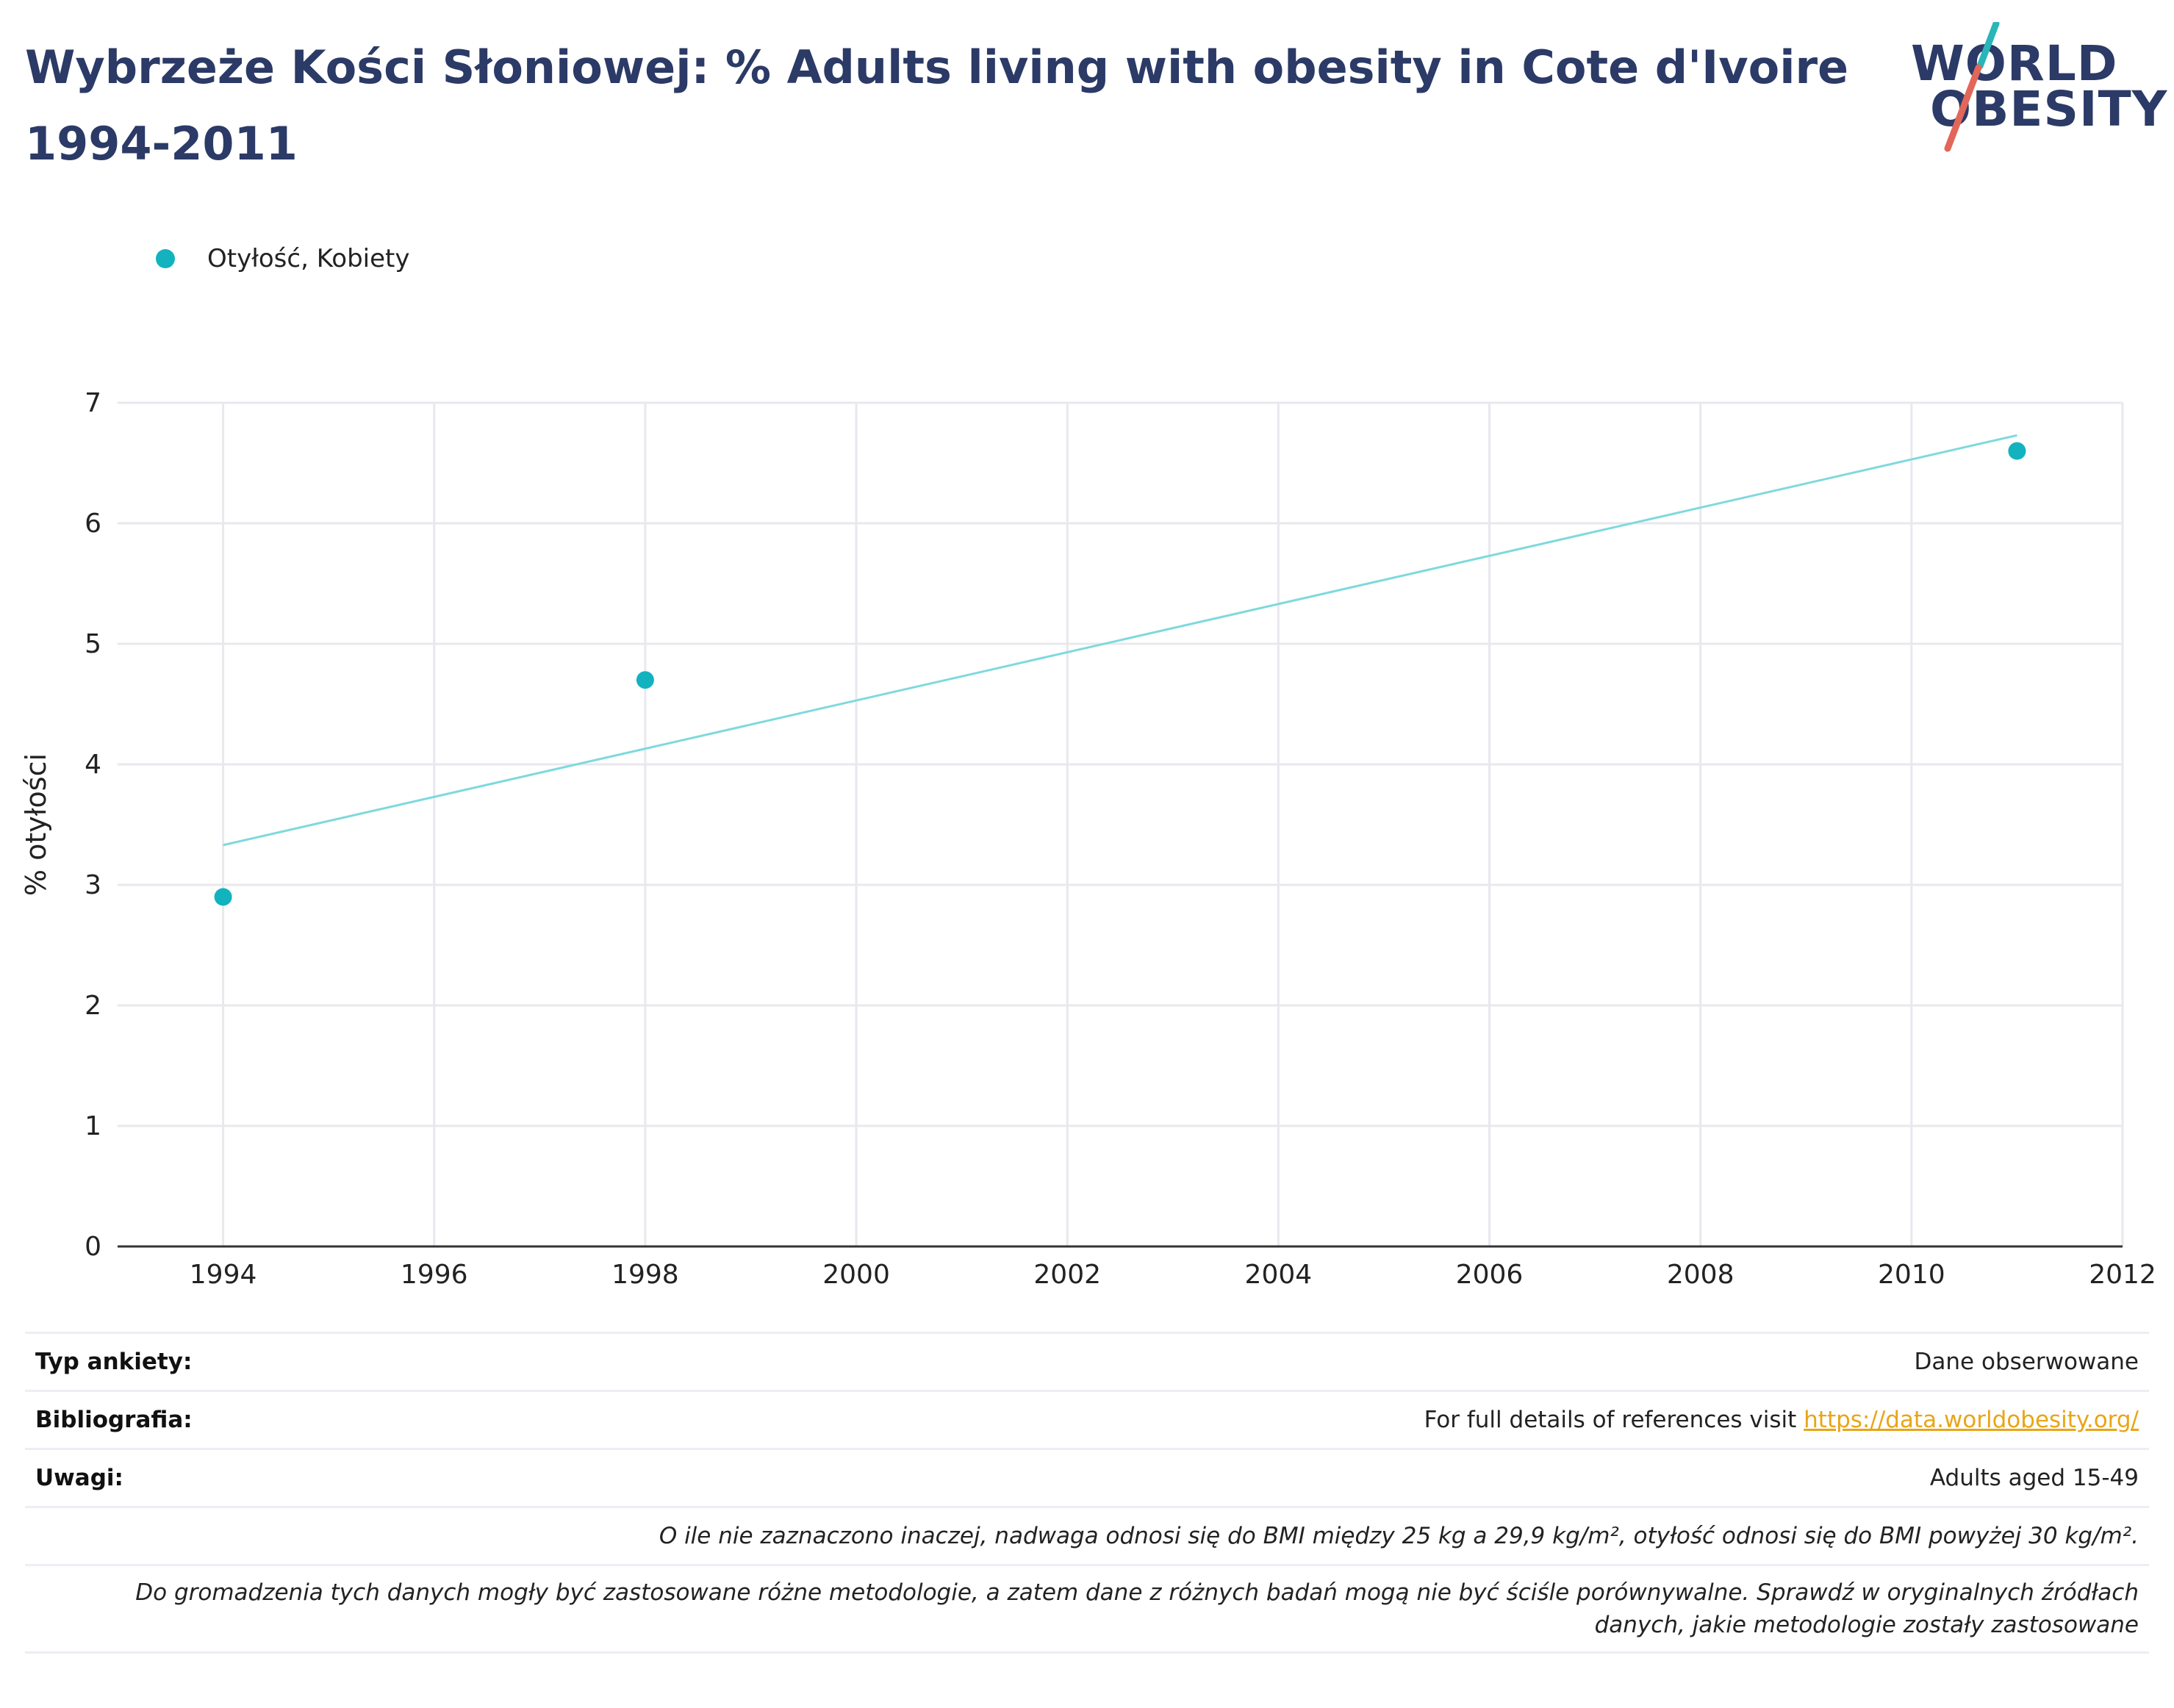 The width and height of the screenshot is (2174, 1708). I want to click on footer-row-notes: Uwagi: Adults aged 15-49, so click(1087, 1477).